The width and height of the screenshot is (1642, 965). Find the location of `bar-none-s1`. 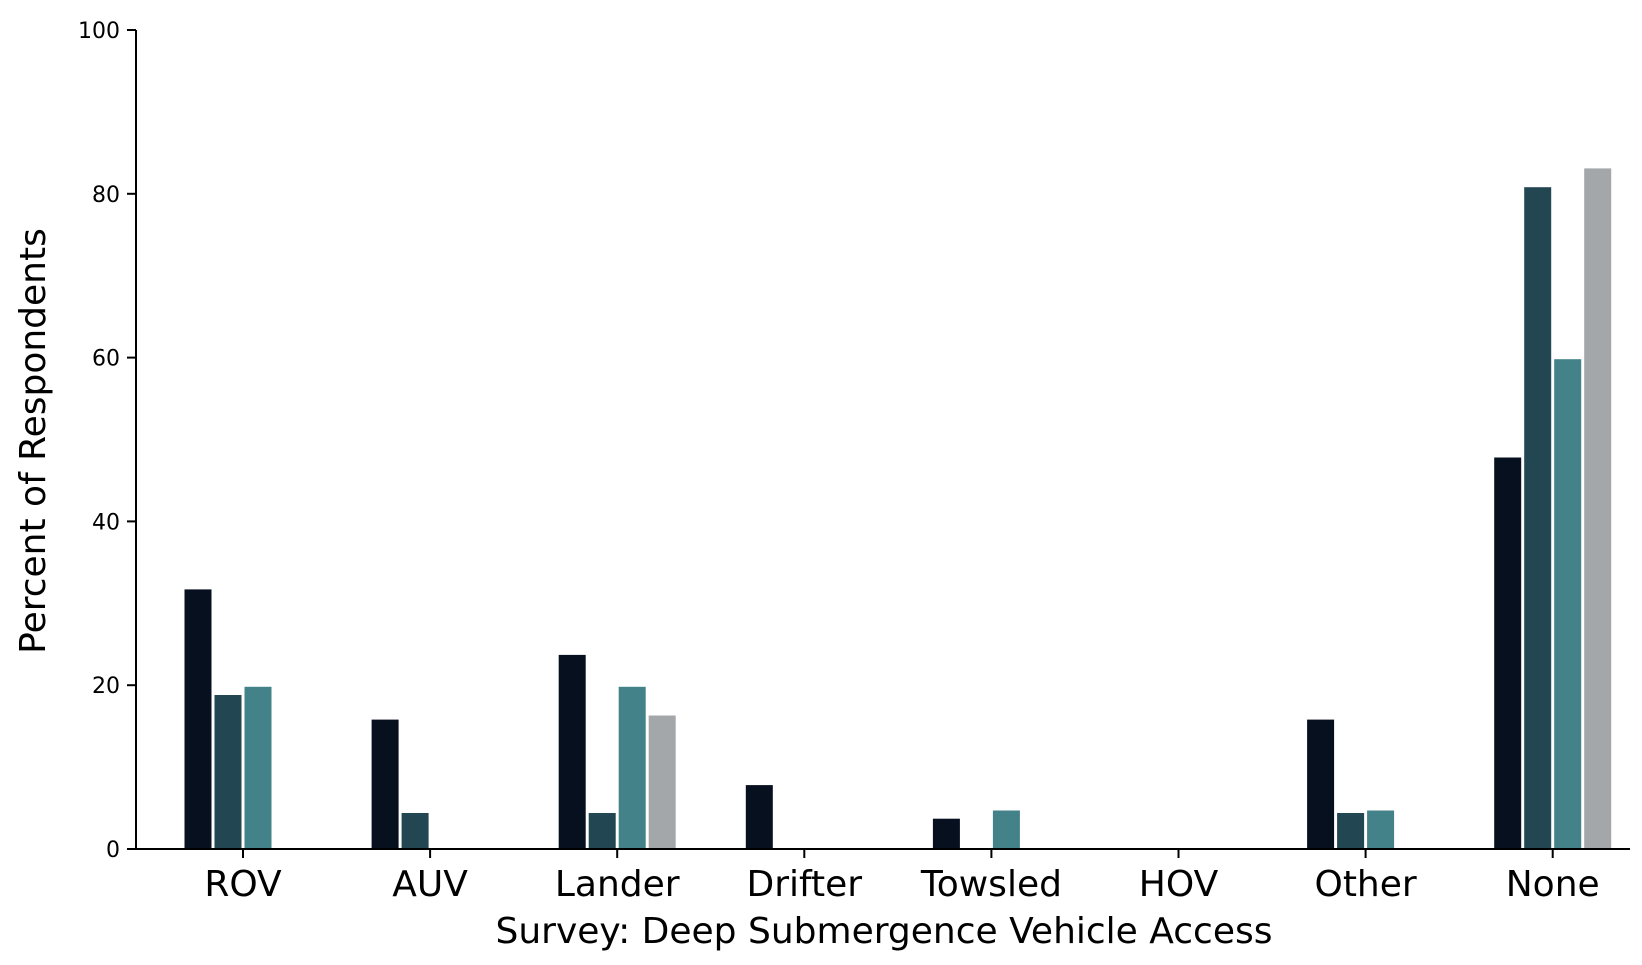

bar-none-s1 is located at coordinates (1508, 653).